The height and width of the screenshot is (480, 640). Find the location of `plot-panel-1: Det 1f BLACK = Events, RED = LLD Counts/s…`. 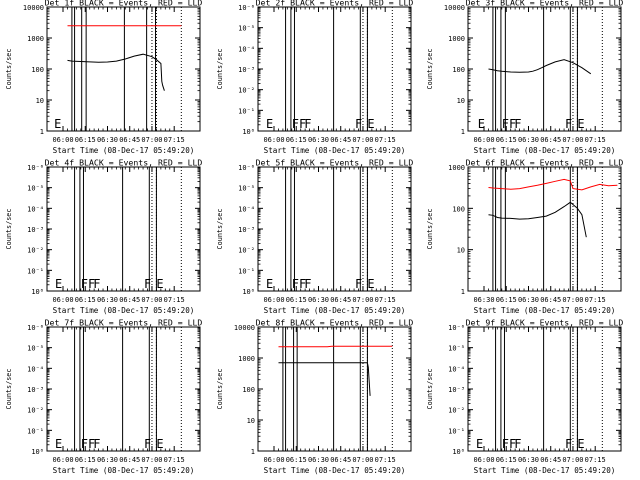

plot-panel-1: Det 1f BLACK = Events, RED = LLD Counts/s… is located at coordinates (103, 77).